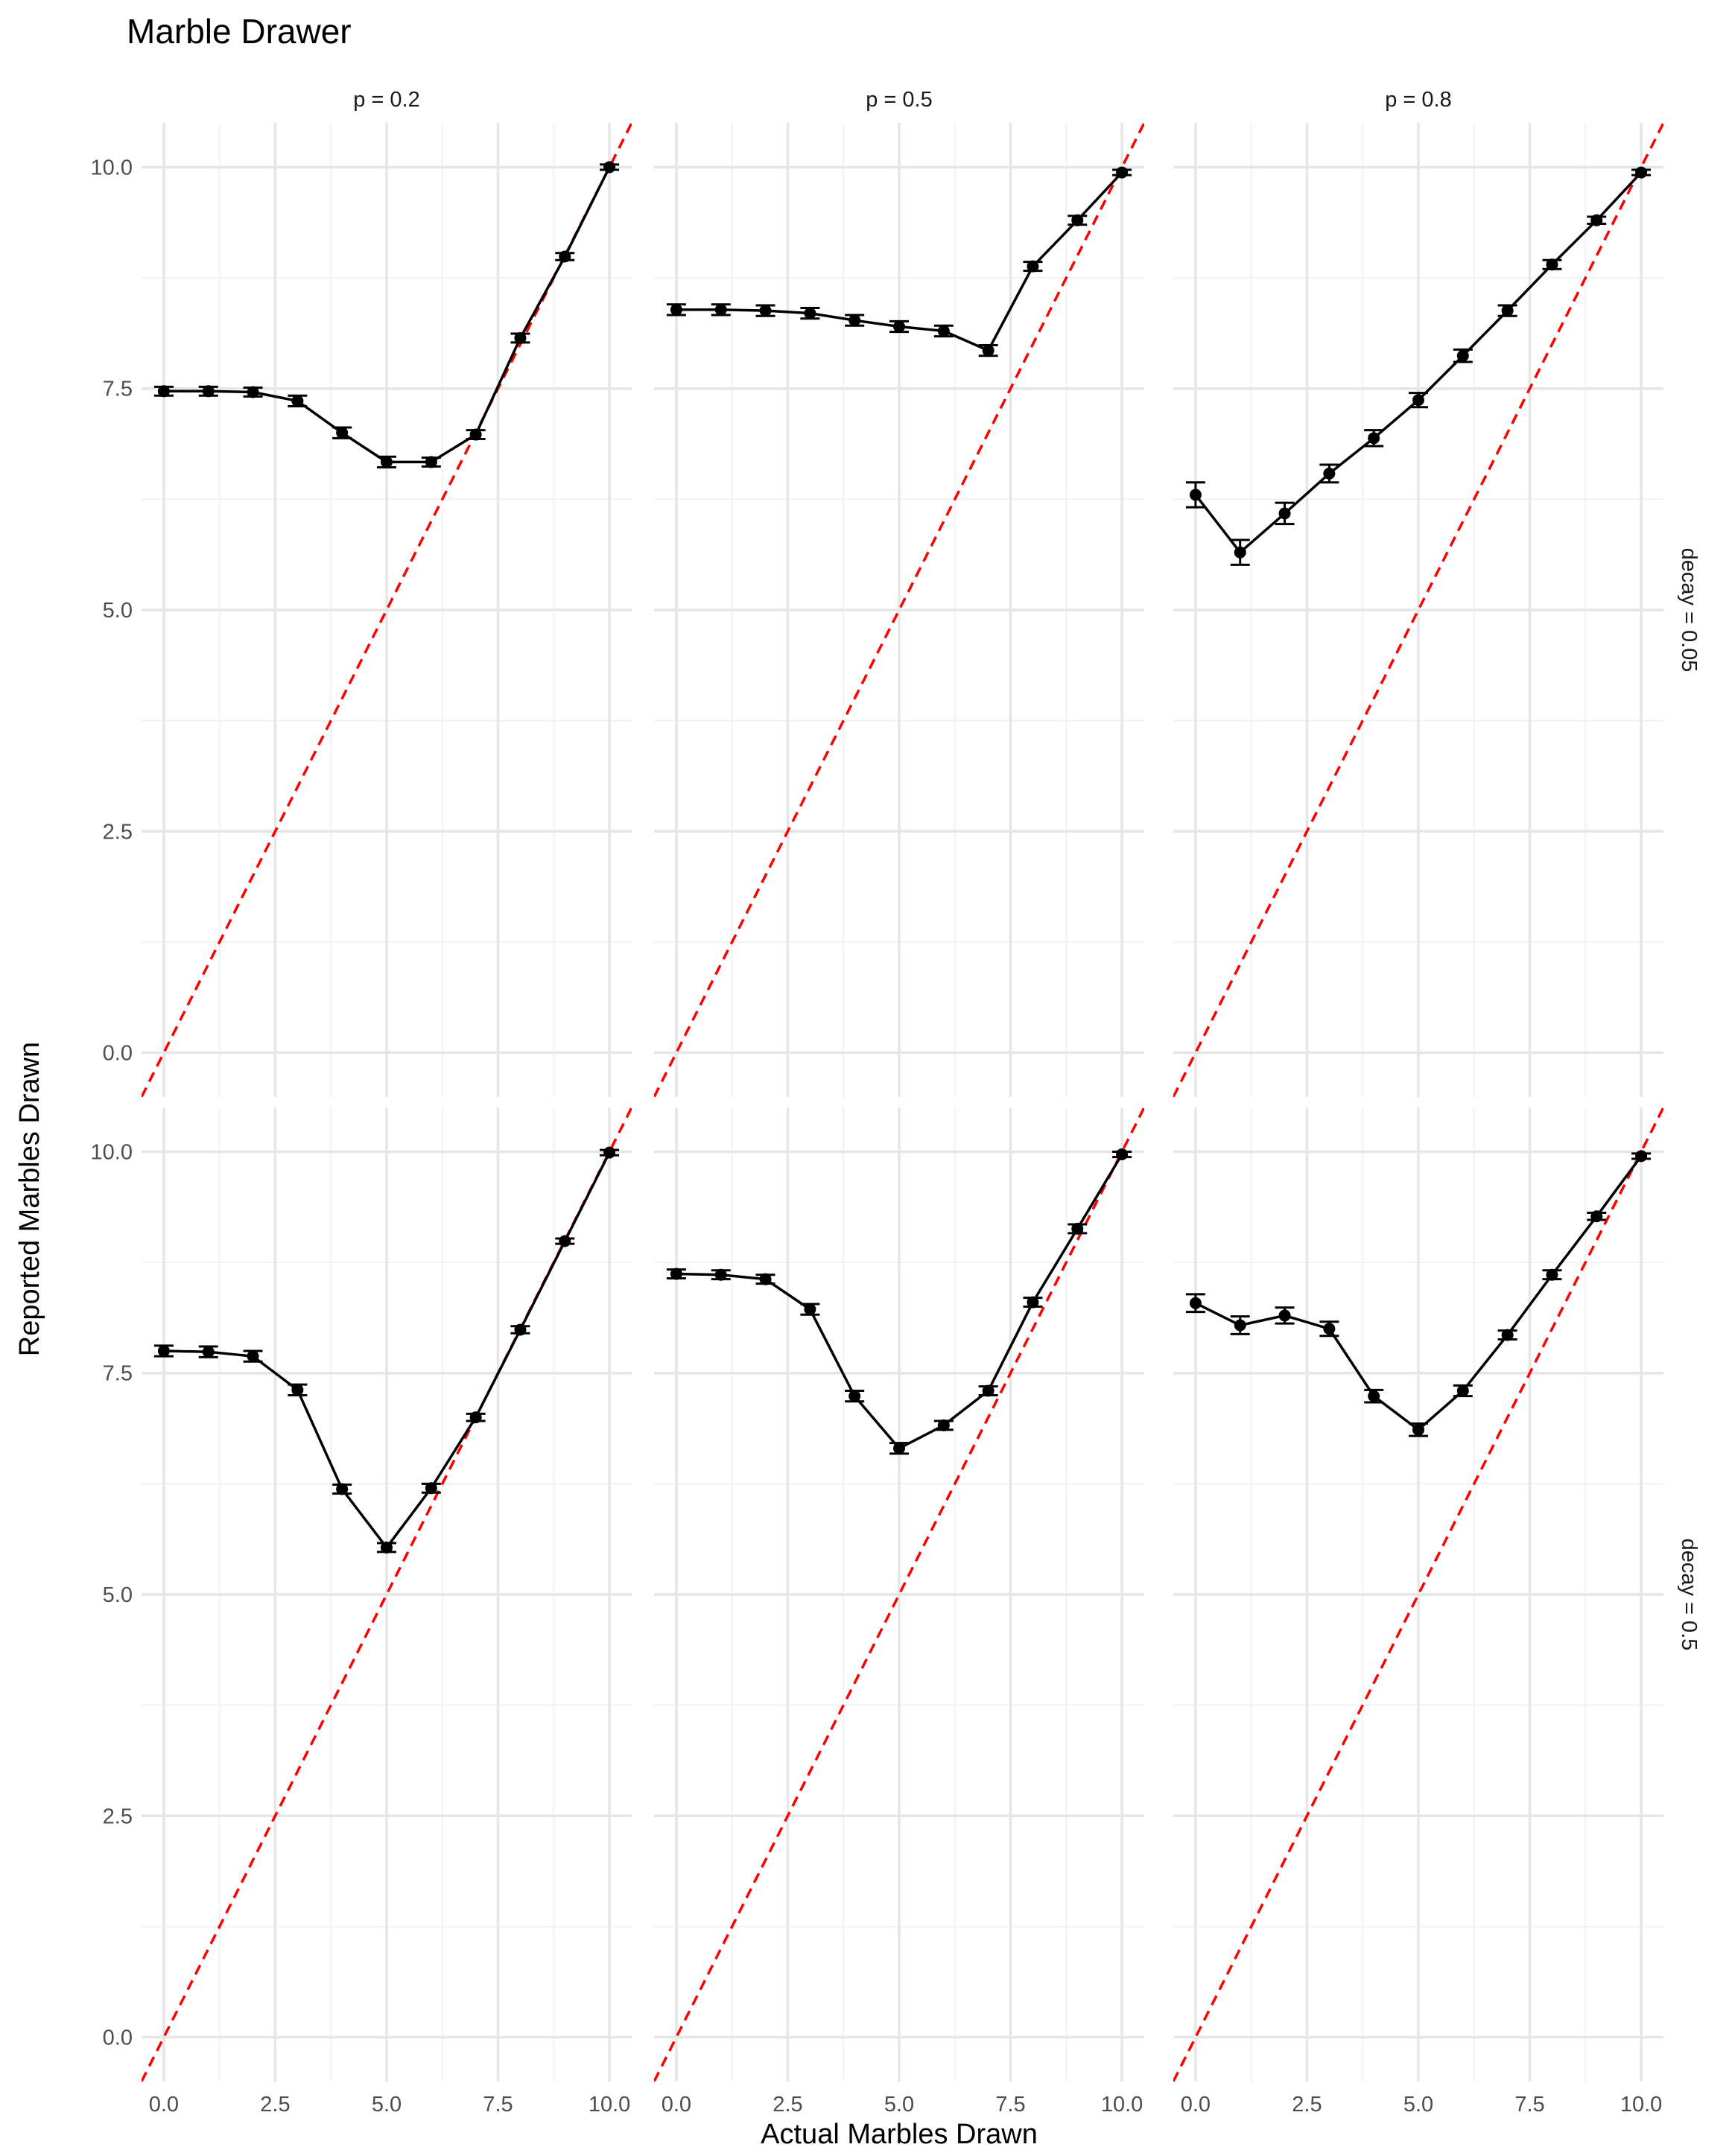 The height and width of the screenshot is (2156, 1732). What do you see at coordinates (1689, 1595) in the screenshot?
I see `row-strip-label: decay = 0.5` at bounding box center [1689, 1595].